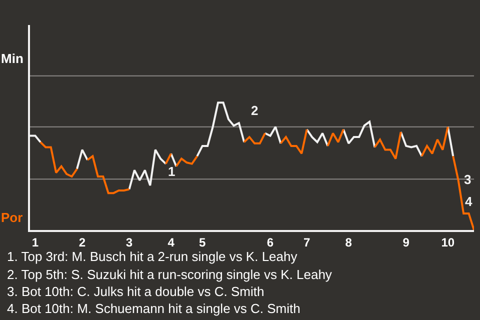 This screenshot has width=480, height=320. I want to click on x-tick-label: 7, so click(307, 242).